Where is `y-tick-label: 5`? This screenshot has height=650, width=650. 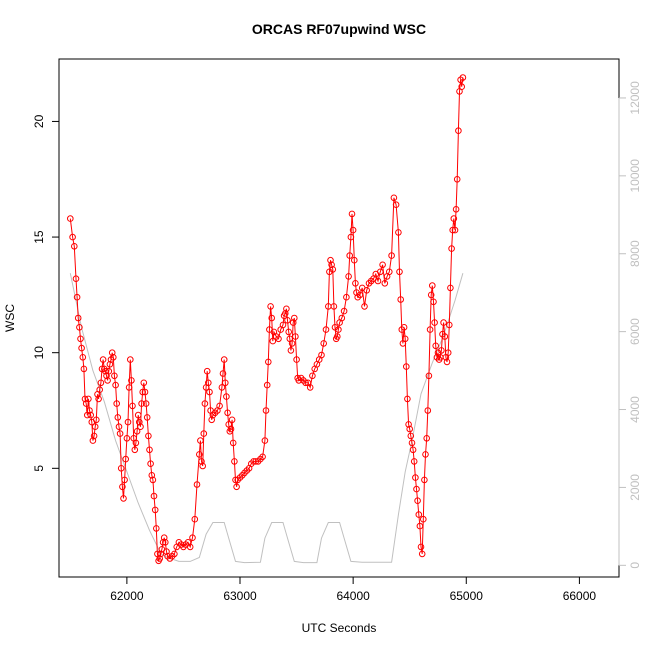
y-tick-label: 5 is located at coordinates (39, 468).